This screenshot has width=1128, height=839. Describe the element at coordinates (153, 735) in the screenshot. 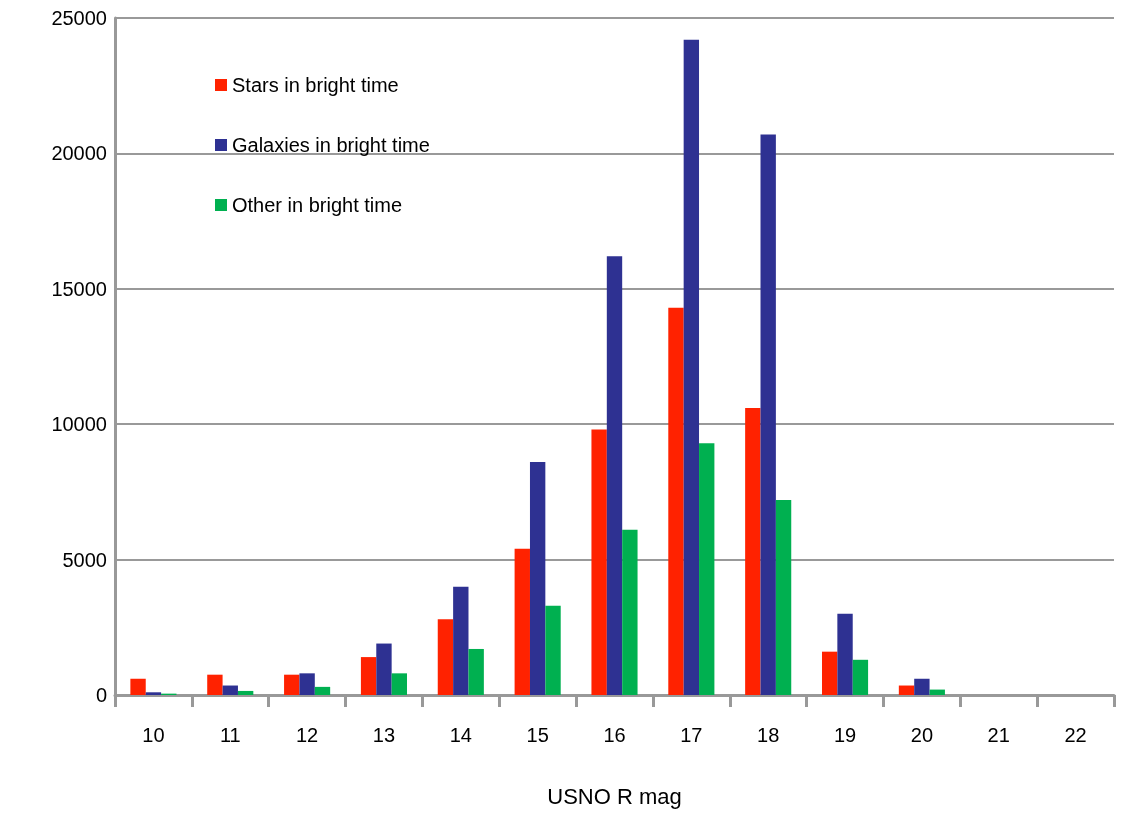

I see `x-tick-label: 10` at that location.